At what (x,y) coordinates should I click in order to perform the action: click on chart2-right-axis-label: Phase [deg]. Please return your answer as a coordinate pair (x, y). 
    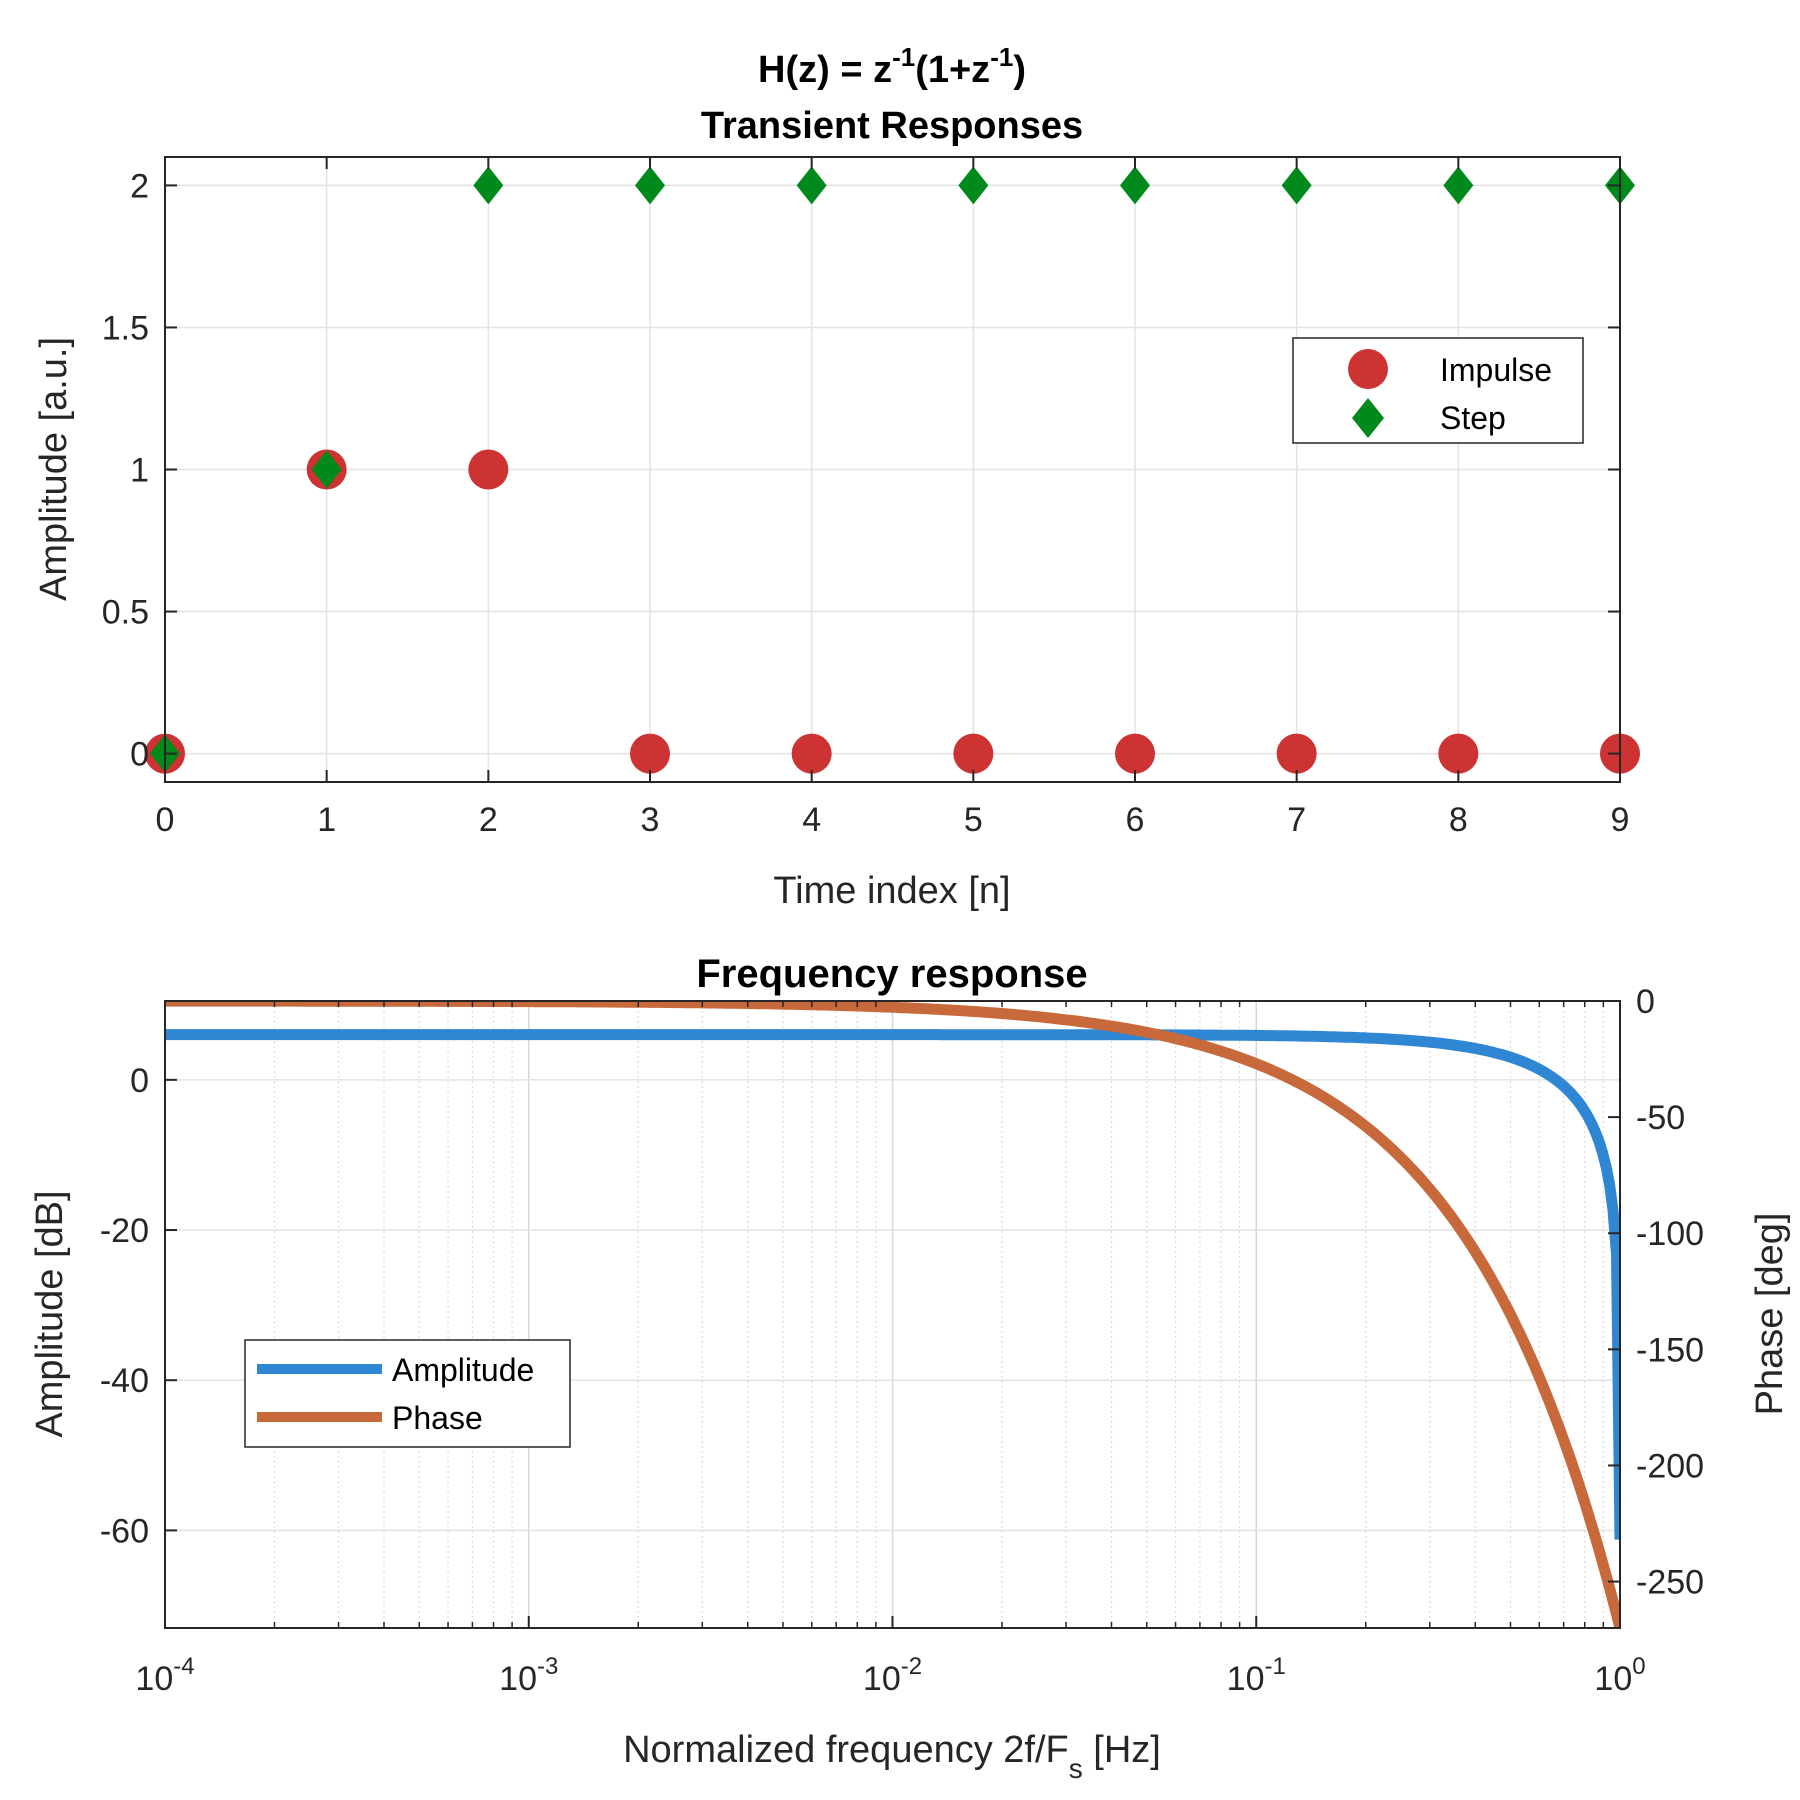
    Looking at the image, I should click on (1770, 1314).